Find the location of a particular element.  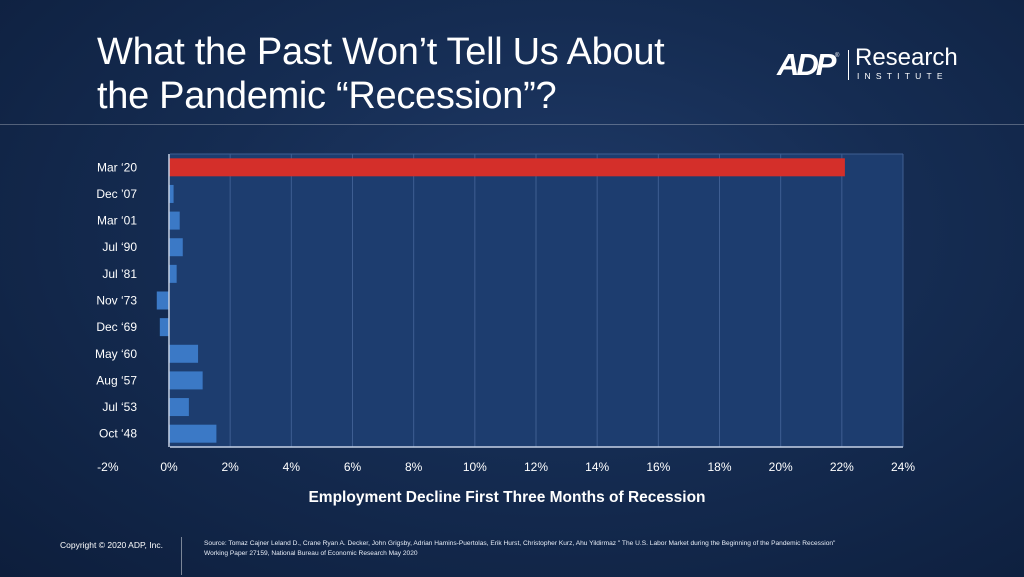

x-tick-label: 0% is located at coordinates (169, 467).